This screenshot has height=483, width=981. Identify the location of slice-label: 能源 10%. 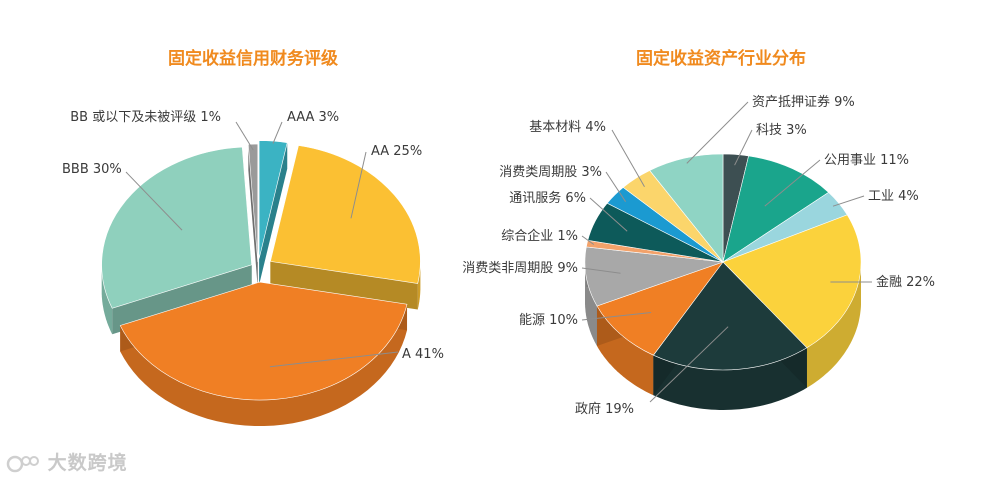
(548, 320).